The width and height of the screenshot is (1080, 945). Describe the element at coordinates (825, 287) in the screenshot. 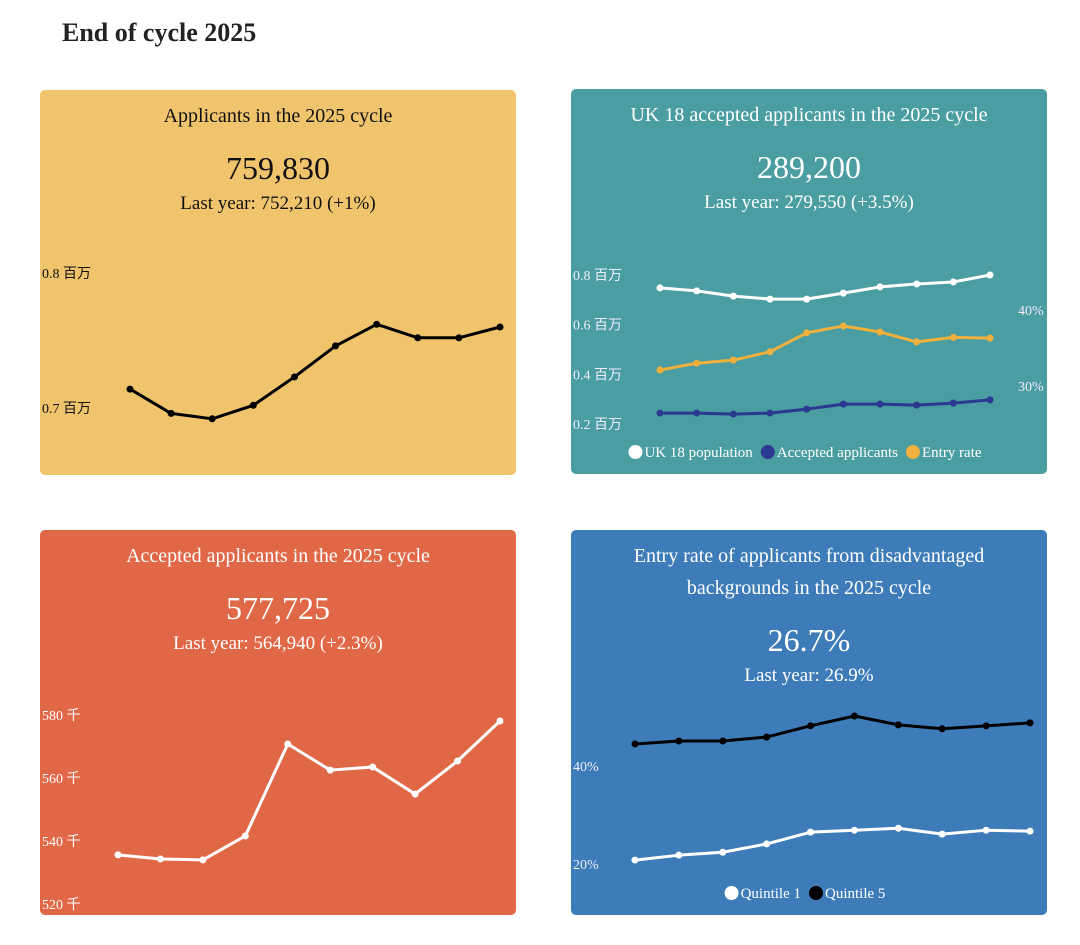

I see `series-line` at that location.